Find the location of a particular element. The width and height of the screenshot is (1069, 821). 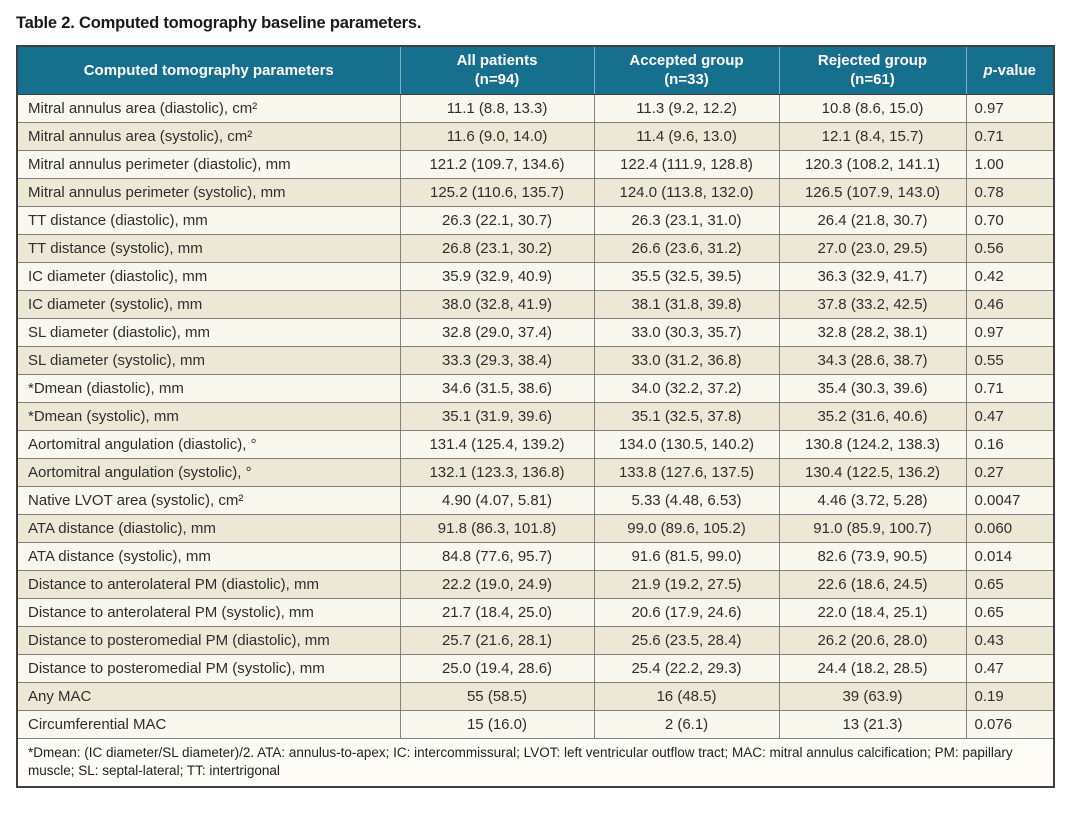

value-cell: 11.1 (8.8, 13.3) is located at coordinates (497, 108).